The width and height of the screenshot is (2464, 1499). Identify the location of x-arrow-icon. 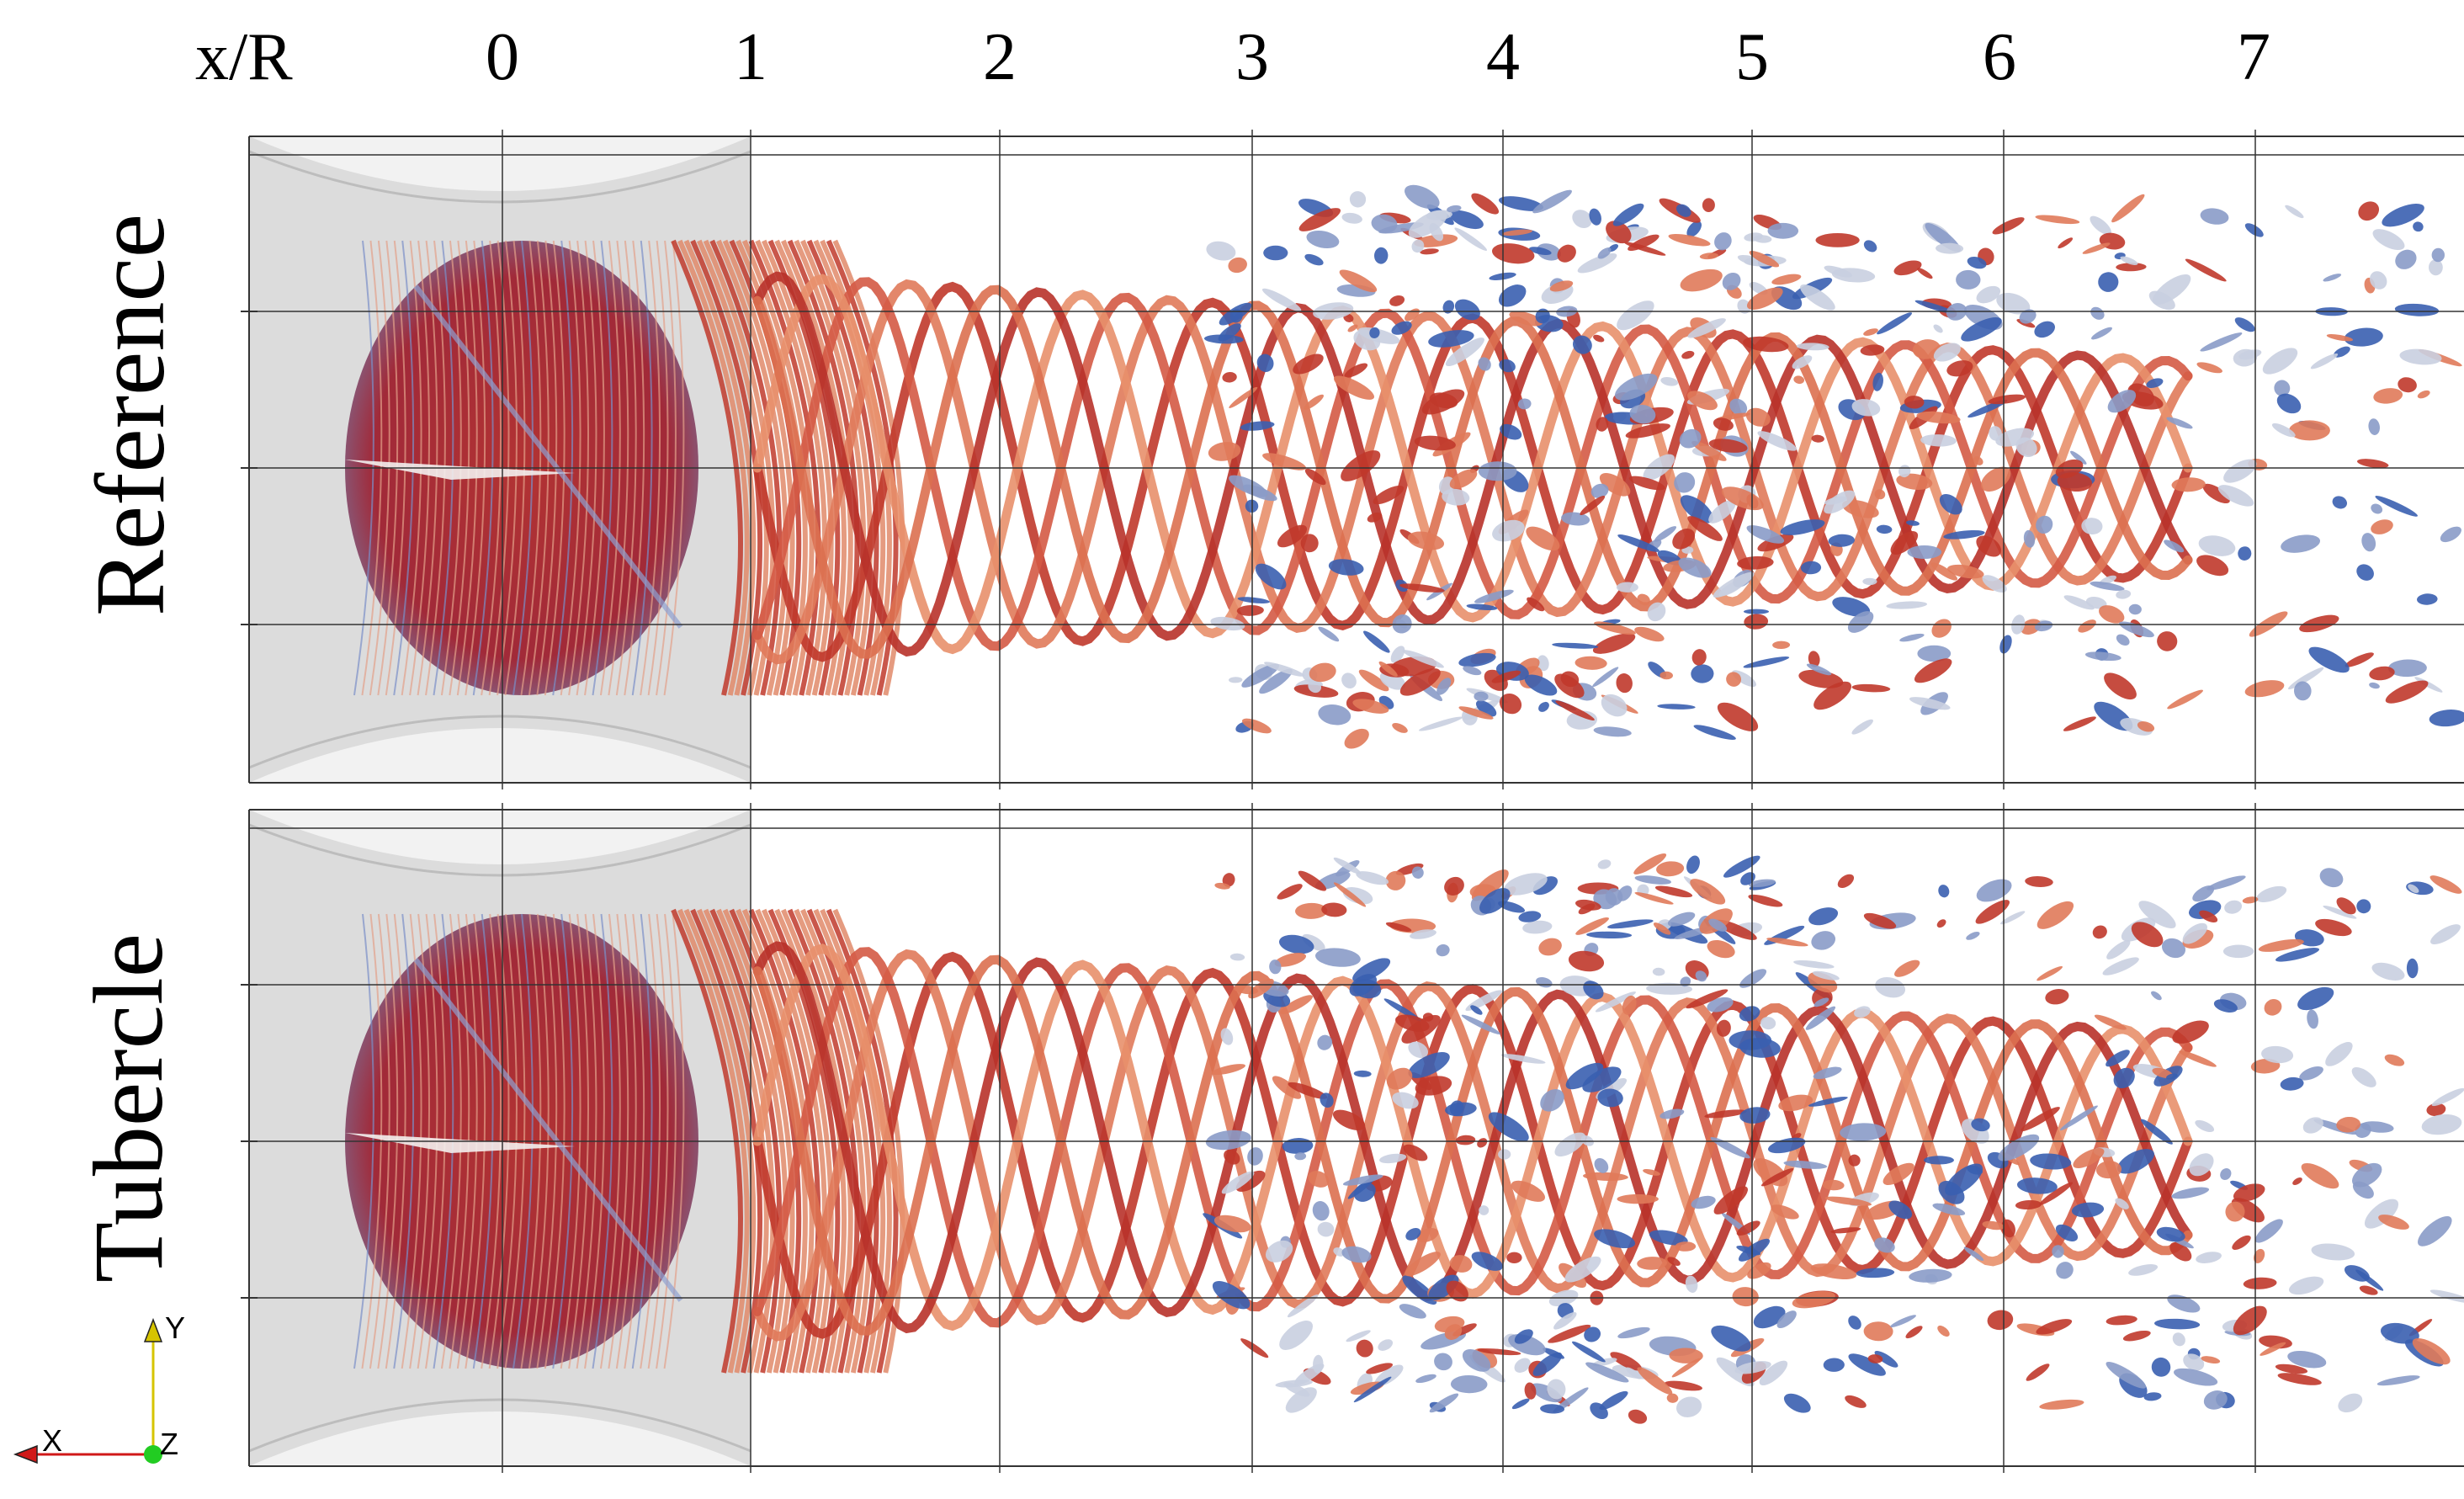
(25, 1454).